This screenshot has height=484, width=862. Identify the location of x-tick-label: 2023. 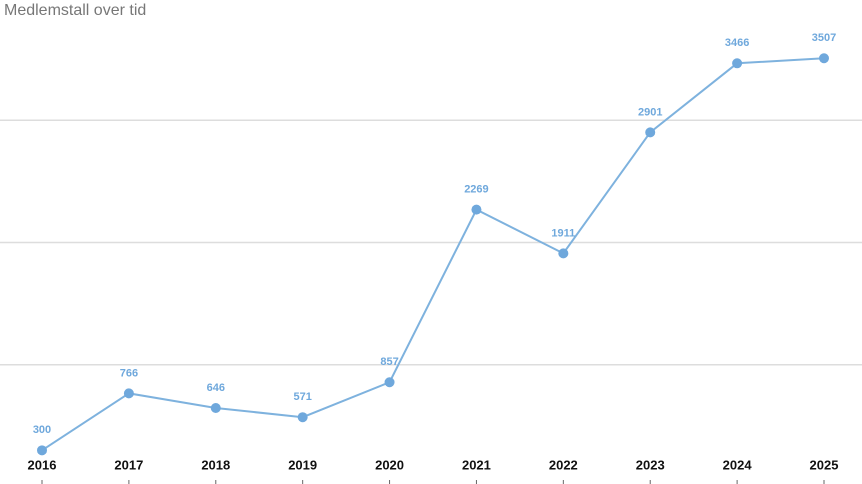
(650, 464).